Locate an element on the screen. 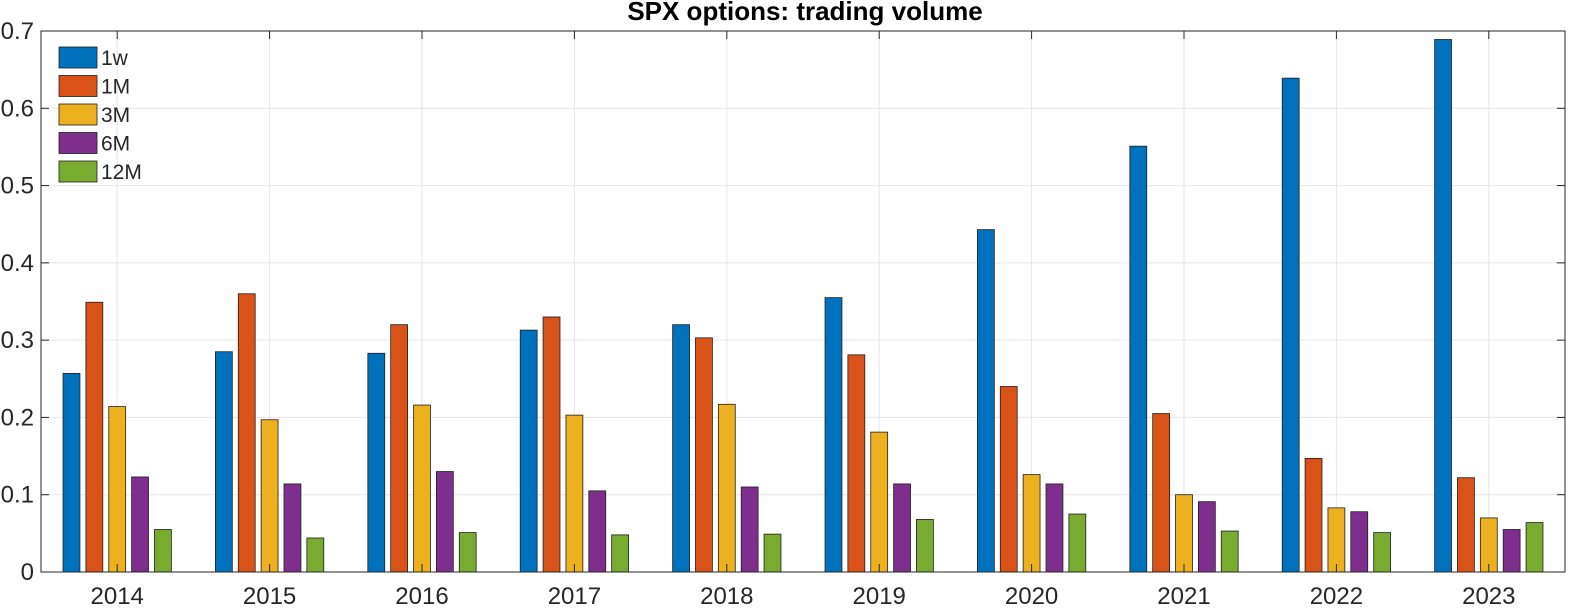  bar-6m-2015 is located at coordinates (292, 528).